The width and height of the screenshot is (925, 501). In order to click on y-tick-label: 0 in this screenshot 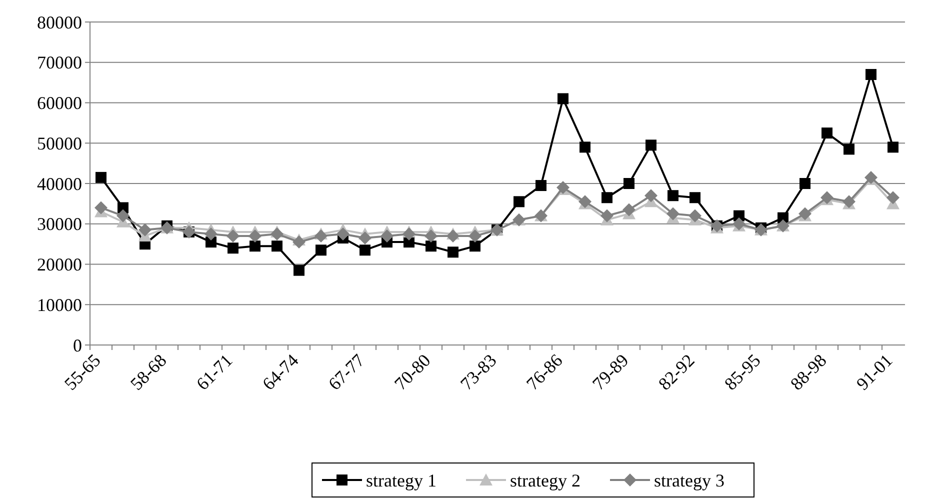, I will do `click(77, 345)`.